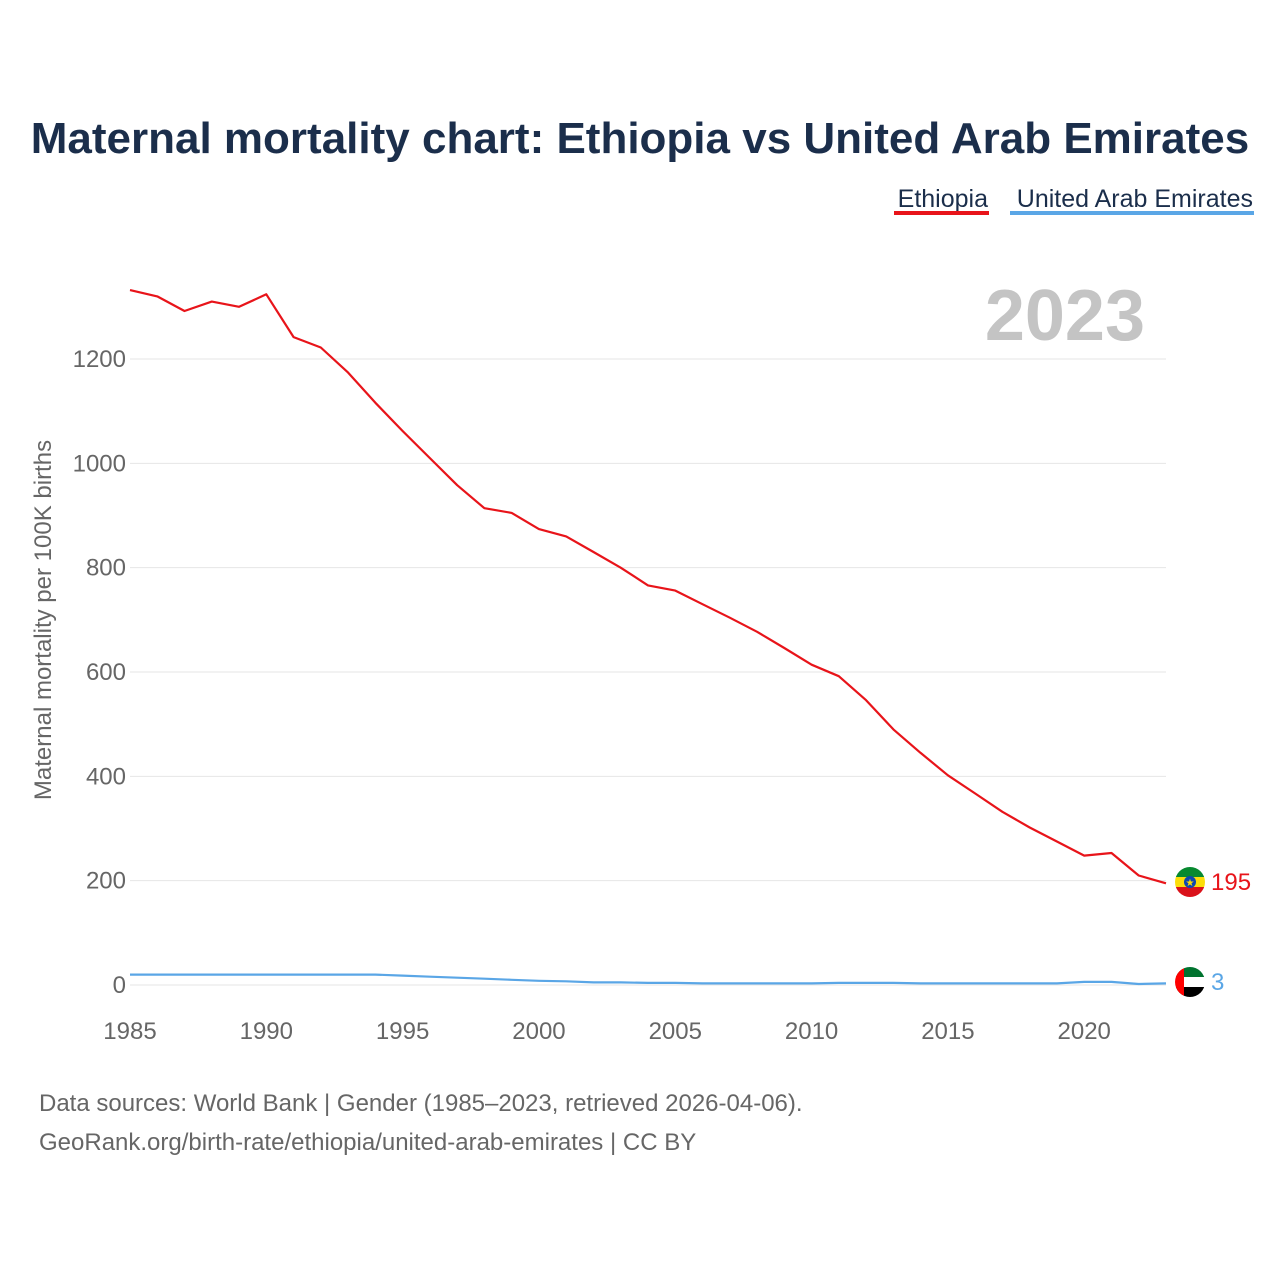 This screenshot has height=1280, width=1280. I want to click on series-line-united-arab-emirates, so click(648, 979).